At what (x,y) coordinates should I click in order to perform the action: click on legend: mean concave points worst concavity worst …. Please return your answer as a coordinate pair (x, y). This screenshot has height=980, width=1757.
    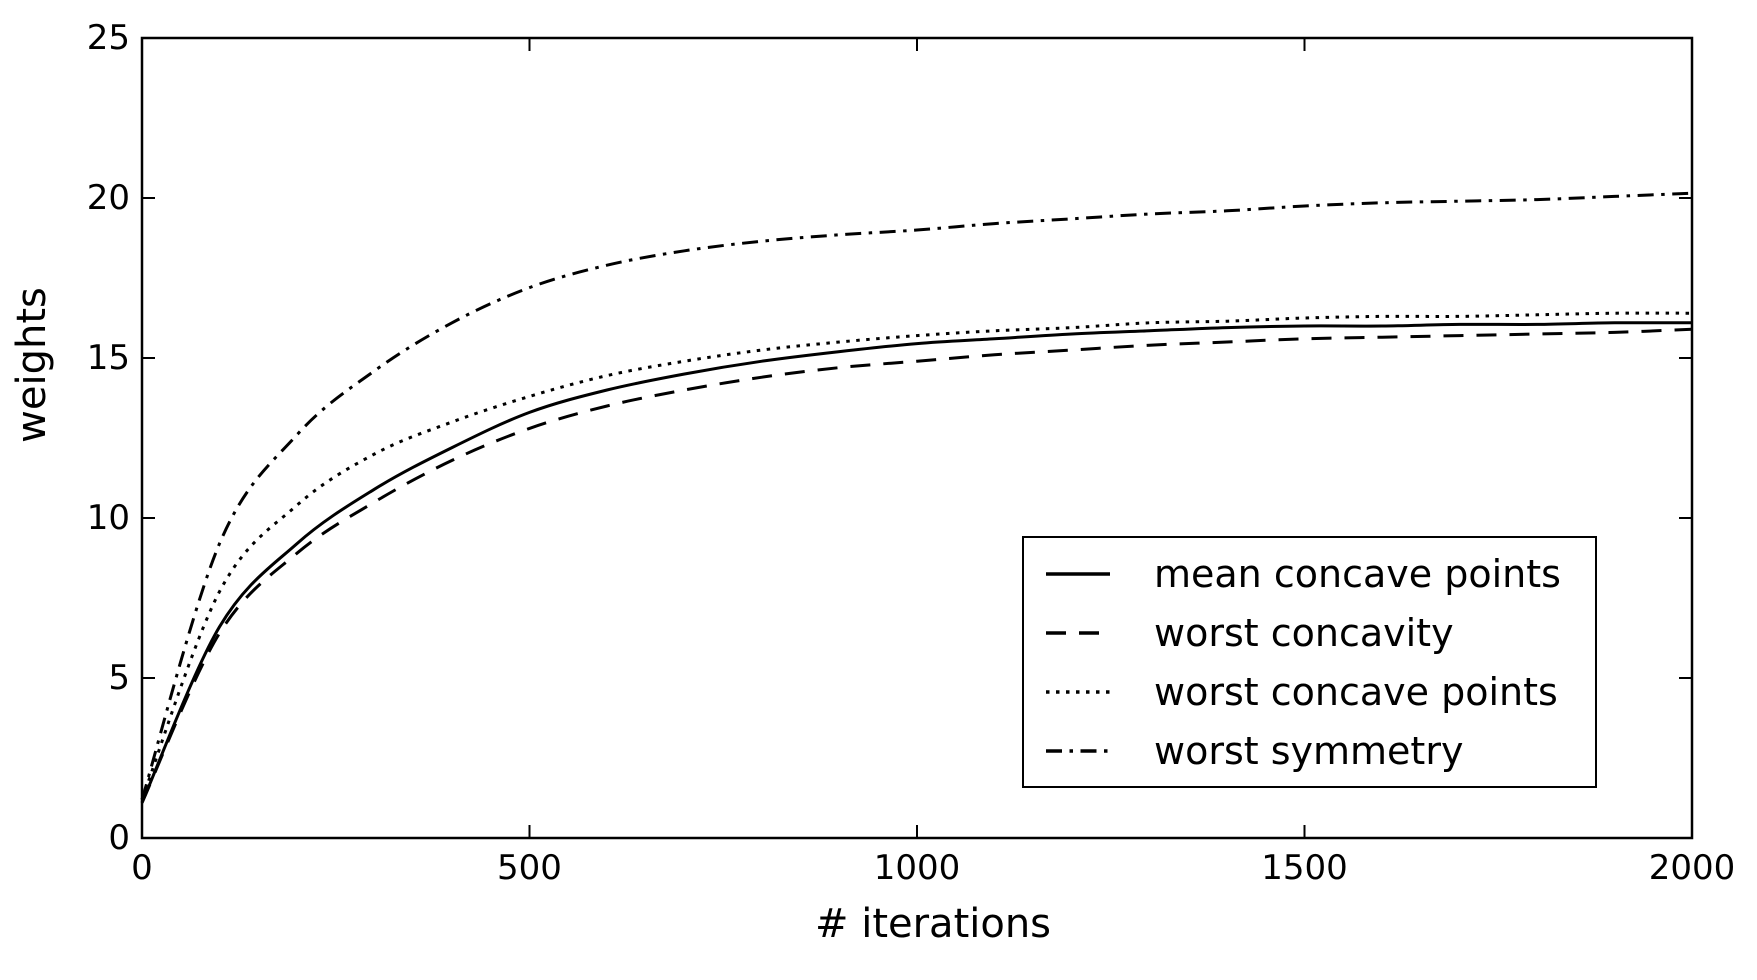
    Looking at the image, I should click on (1309, 662).